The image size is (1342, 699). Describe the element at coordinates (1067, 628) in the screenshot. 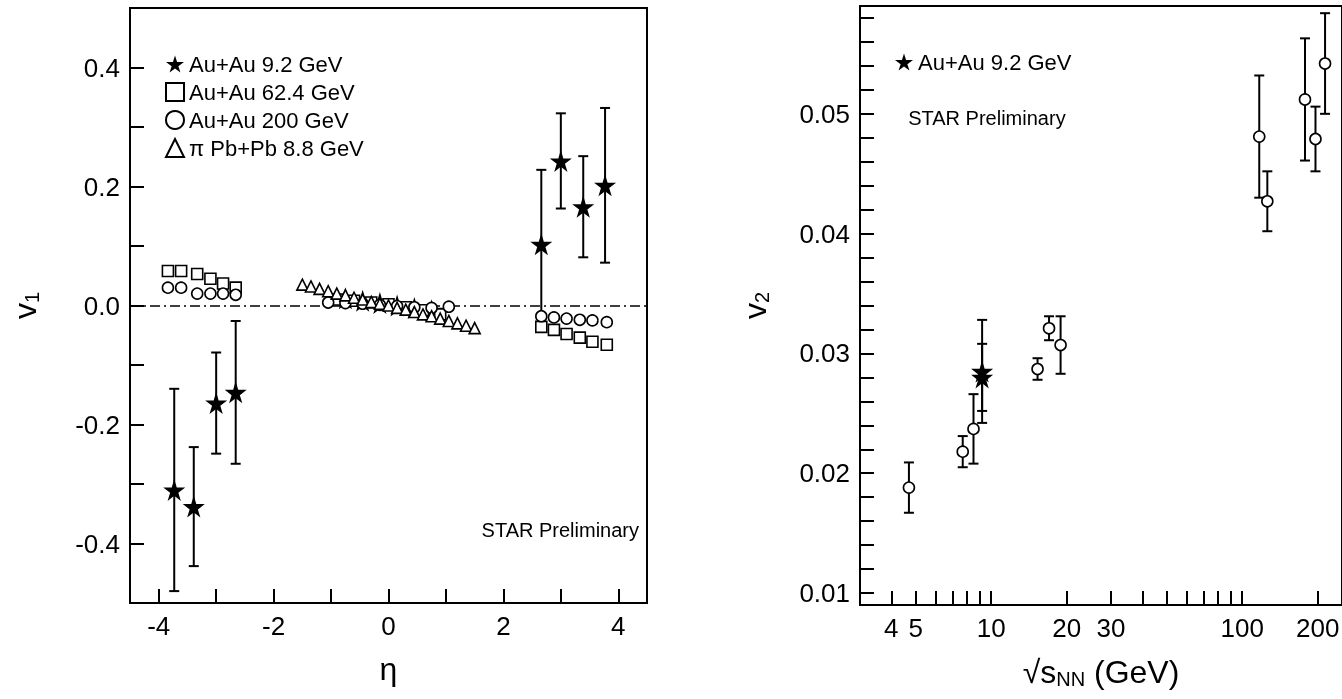

I see `x-tick-label: 20` at that location.